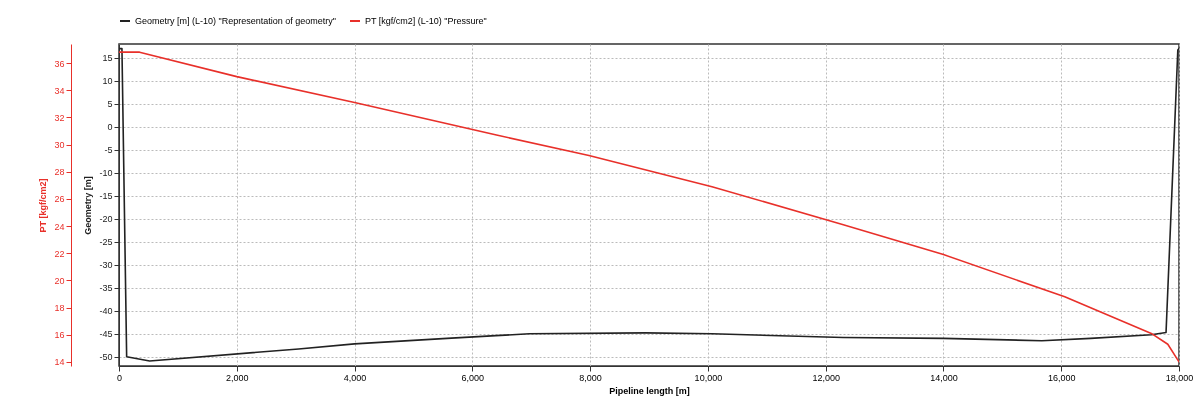 The width and height of the screenshot is (1202, 403). I want to click on y-tick-label: -15, so click(106, 196).